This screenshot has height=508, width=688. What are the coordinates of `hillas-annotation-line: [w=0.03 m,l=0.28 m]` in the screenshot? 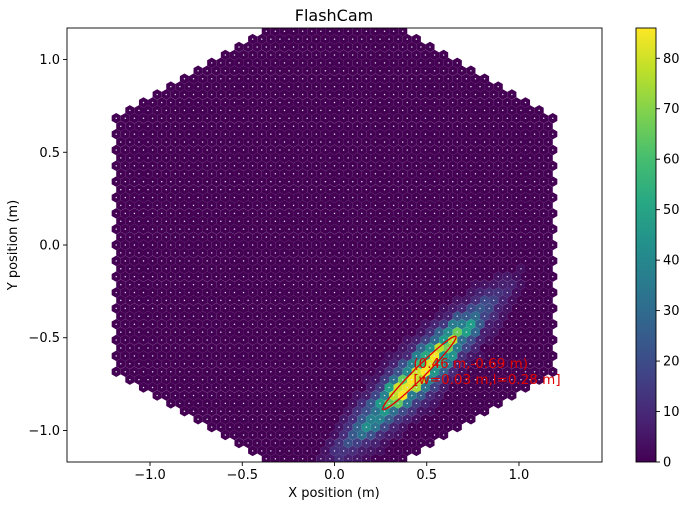 It's located at (486, 380).